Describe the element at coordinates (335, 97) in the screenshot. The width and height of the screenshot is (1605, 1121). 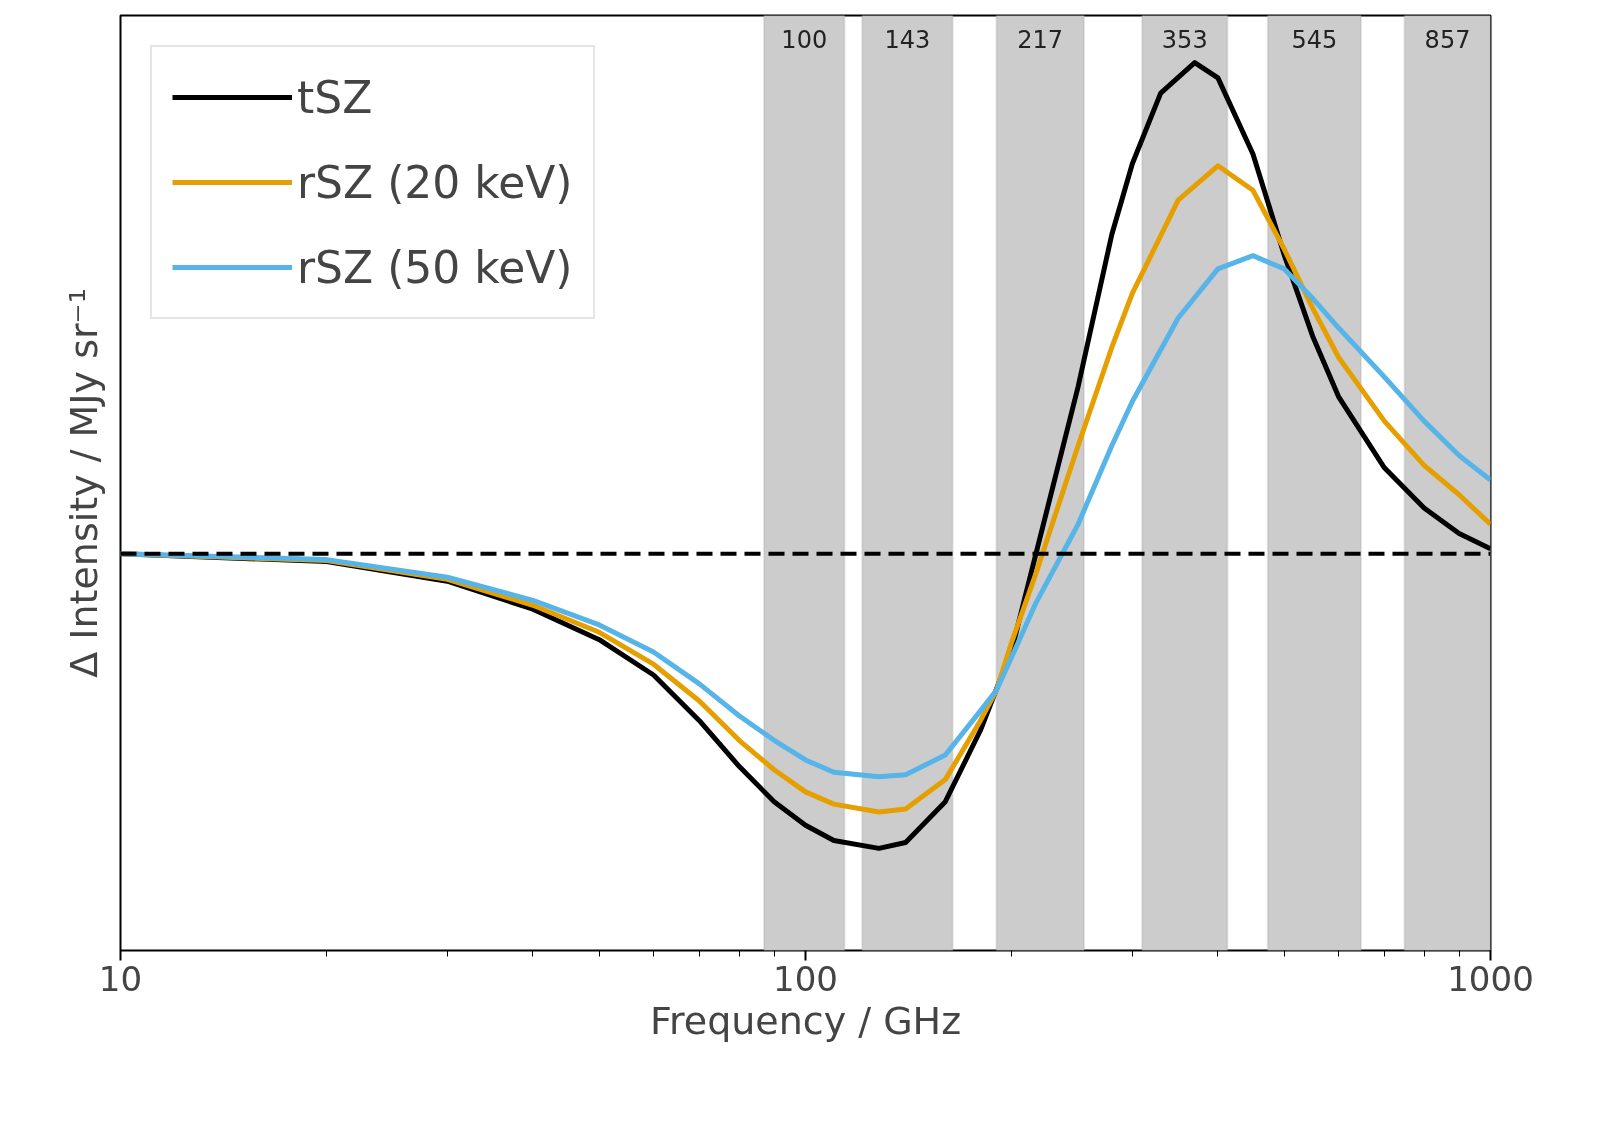
I see `legend-label: tSZ` at that location.